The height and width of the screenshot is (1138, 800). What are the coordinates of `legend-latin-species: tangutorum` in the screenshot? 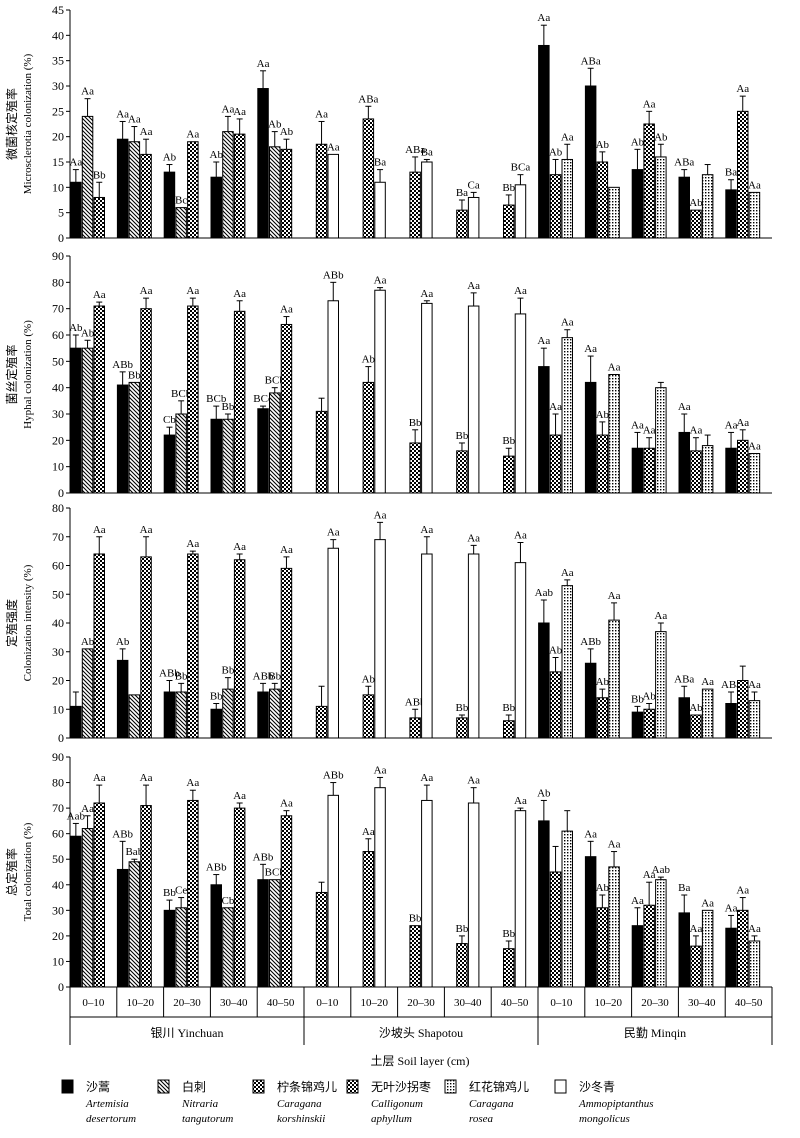 It's located at (207, 1119).